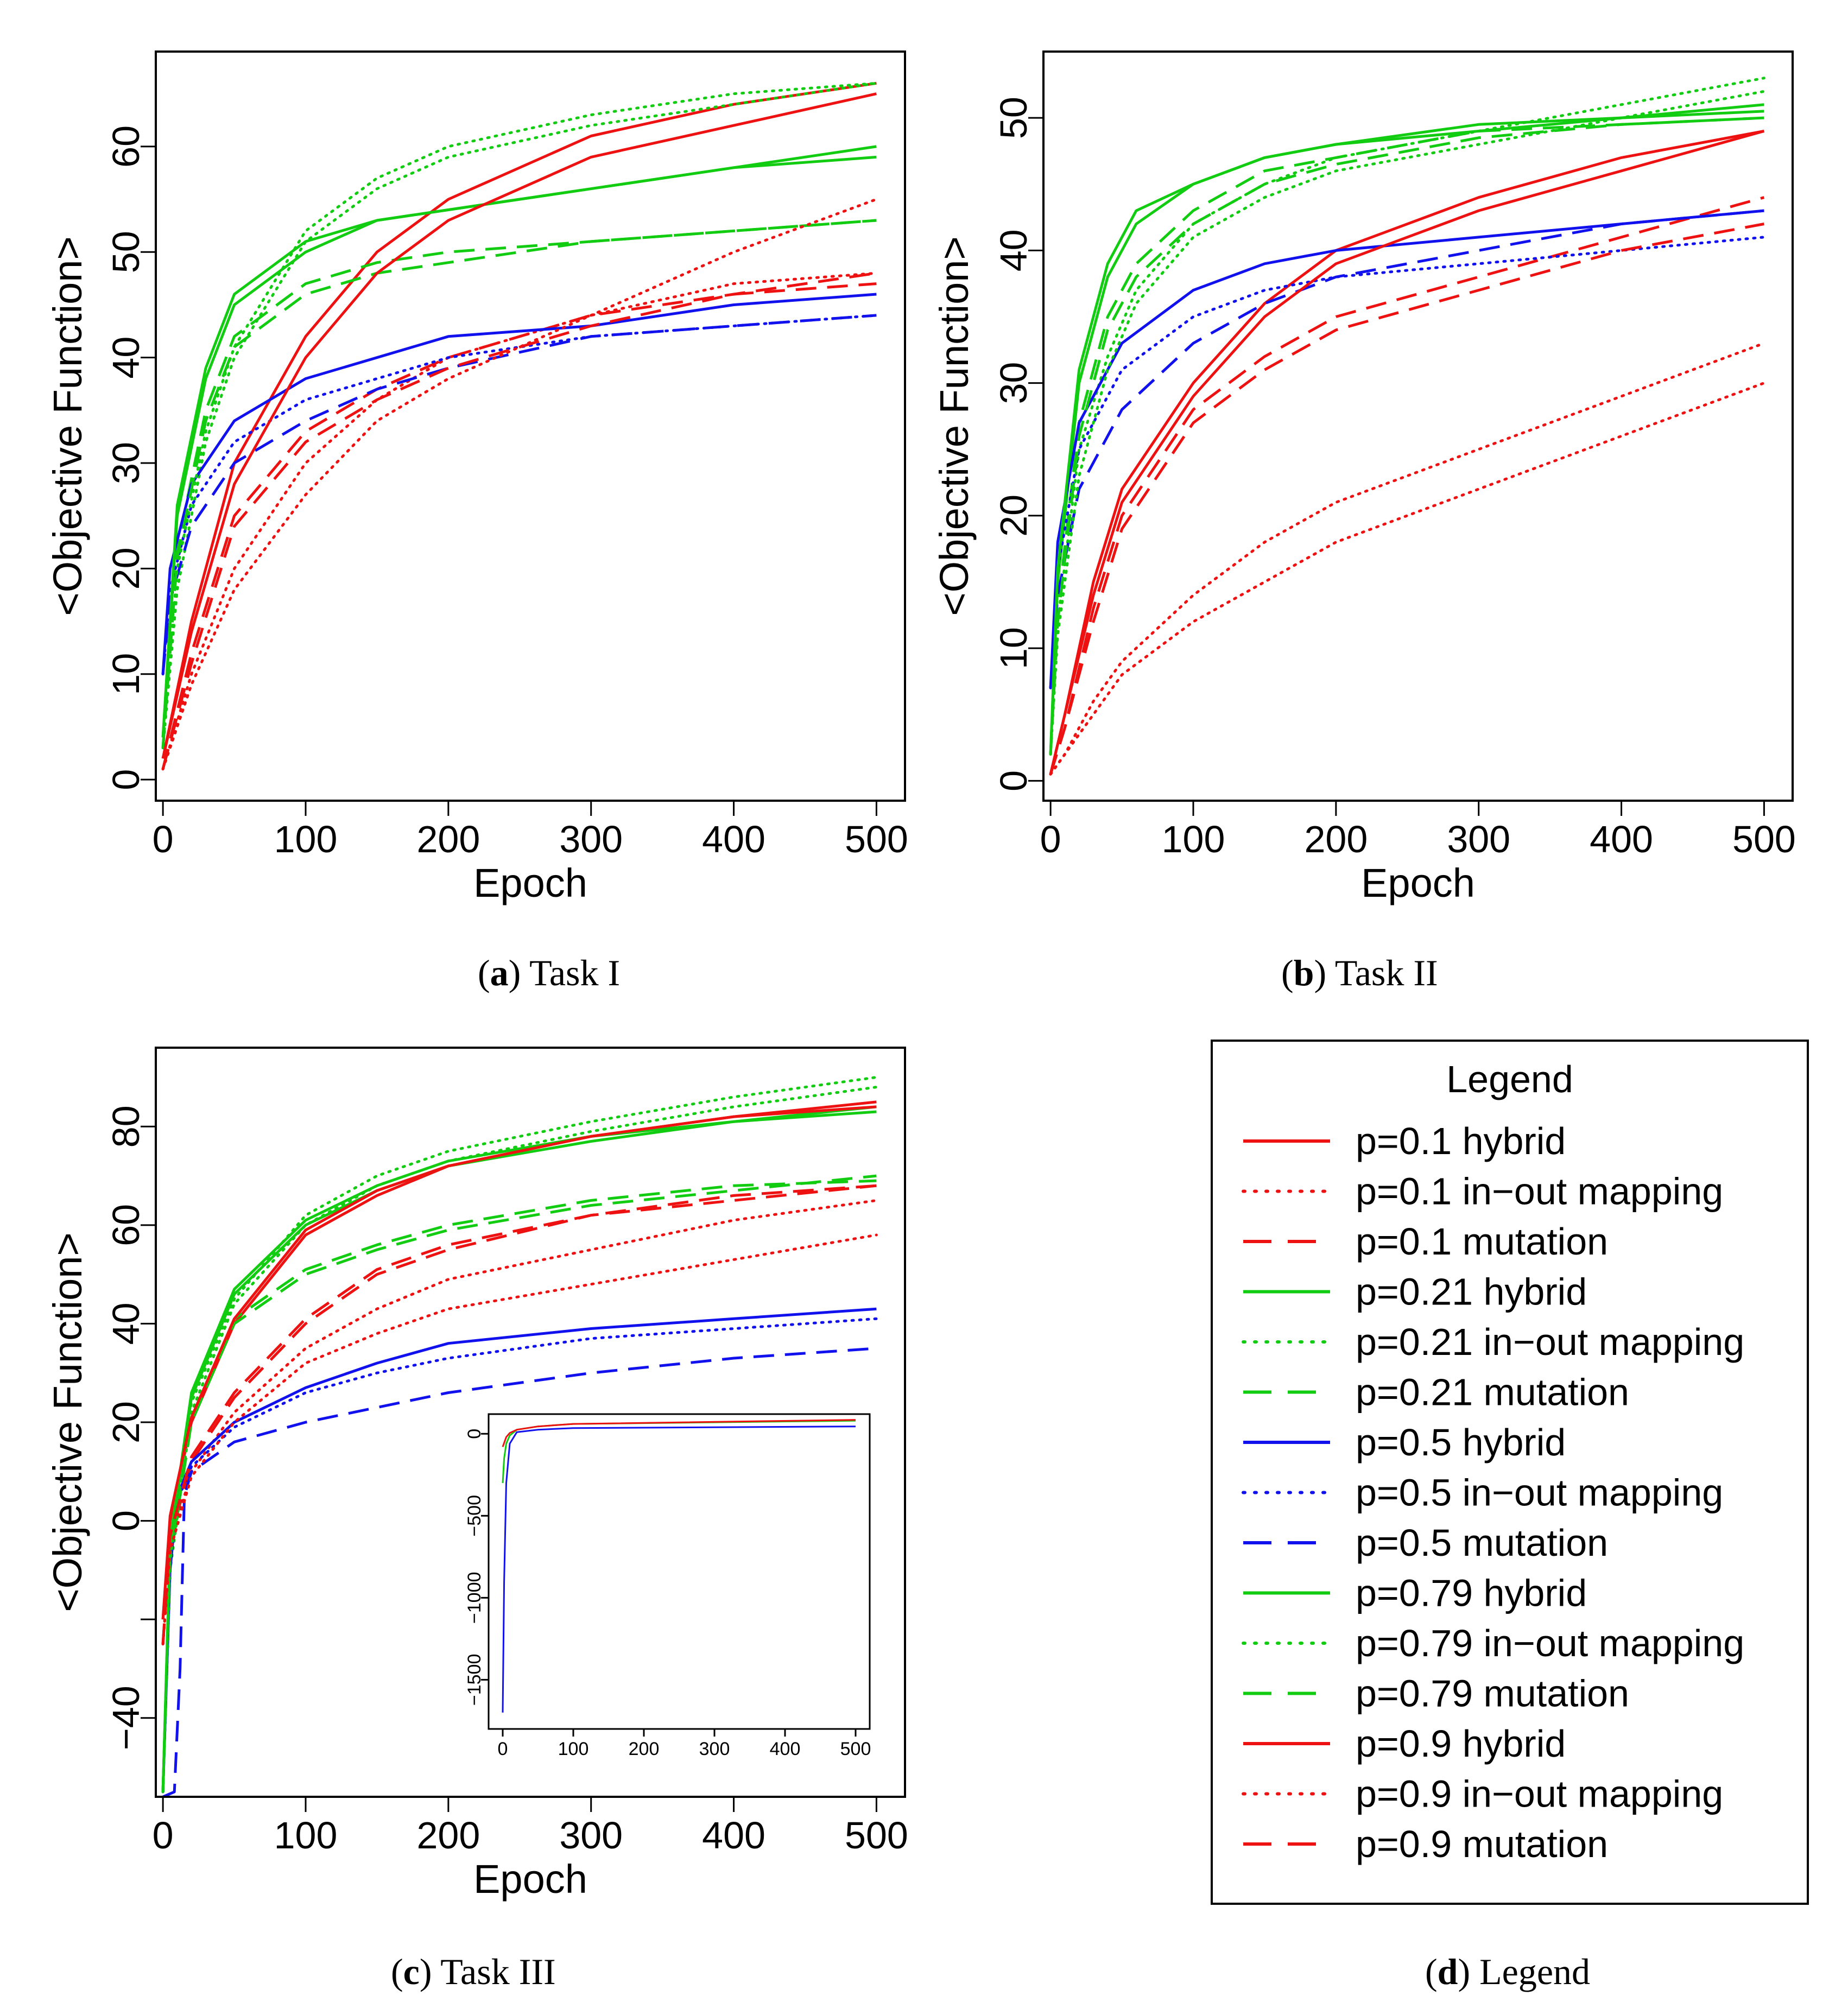 Image resolution: width=1848 pixels, height=2002 pixels. What do you see at coordinates (1493, 1392) in the screenshot?
I see `legend-label-5: p=0.21 mutation` at bounding box center [1493, 1392].